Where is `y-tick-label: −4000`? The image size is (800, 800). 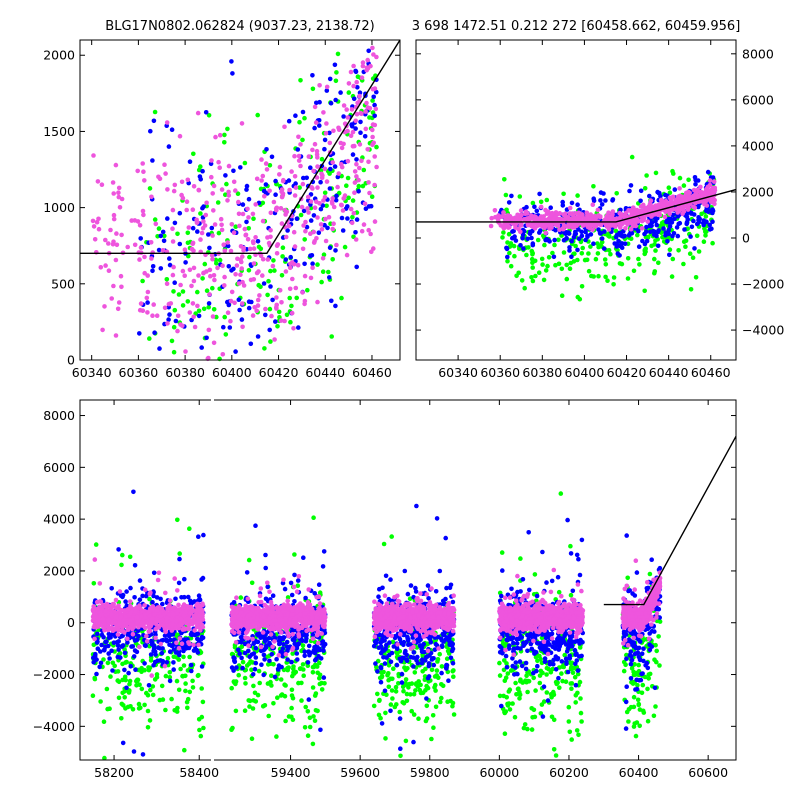 y-tick-label: −4000 is located at coordinates (763, 330).